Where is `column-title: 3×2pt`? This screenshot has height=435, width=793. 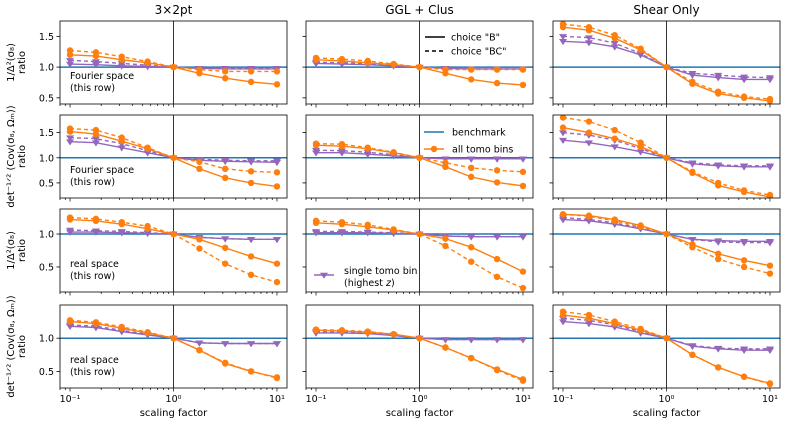
column-title: 3×2pt is located at coordinates (174, 10).